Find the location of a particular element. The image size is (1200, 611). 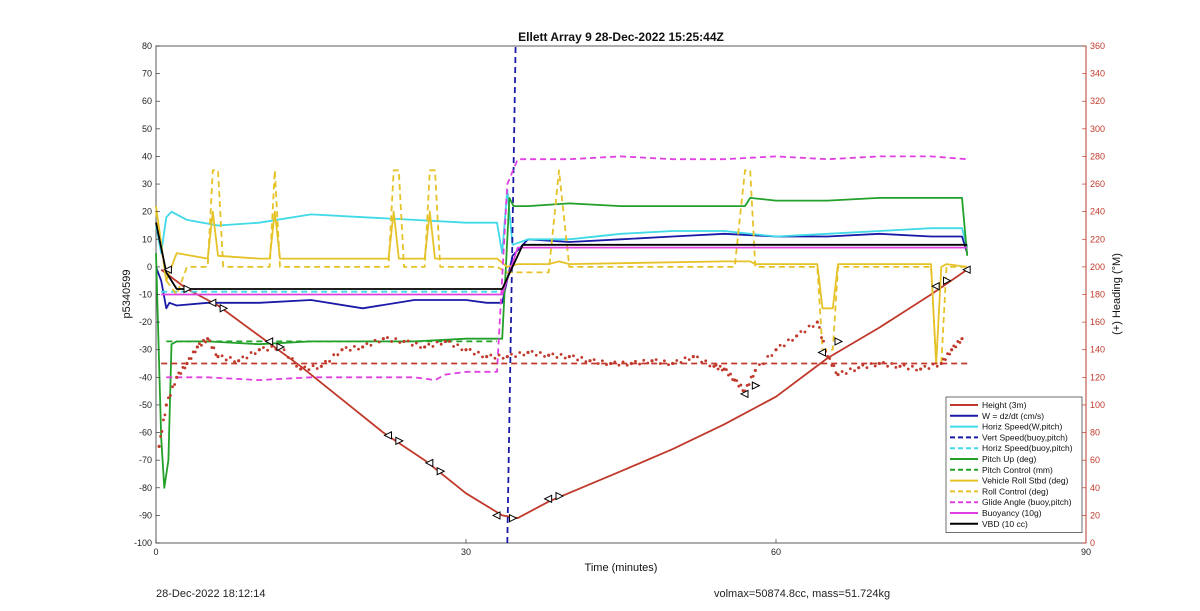

legend-entry: Pitch Control (mm) is located at coordinates (1017, 470).